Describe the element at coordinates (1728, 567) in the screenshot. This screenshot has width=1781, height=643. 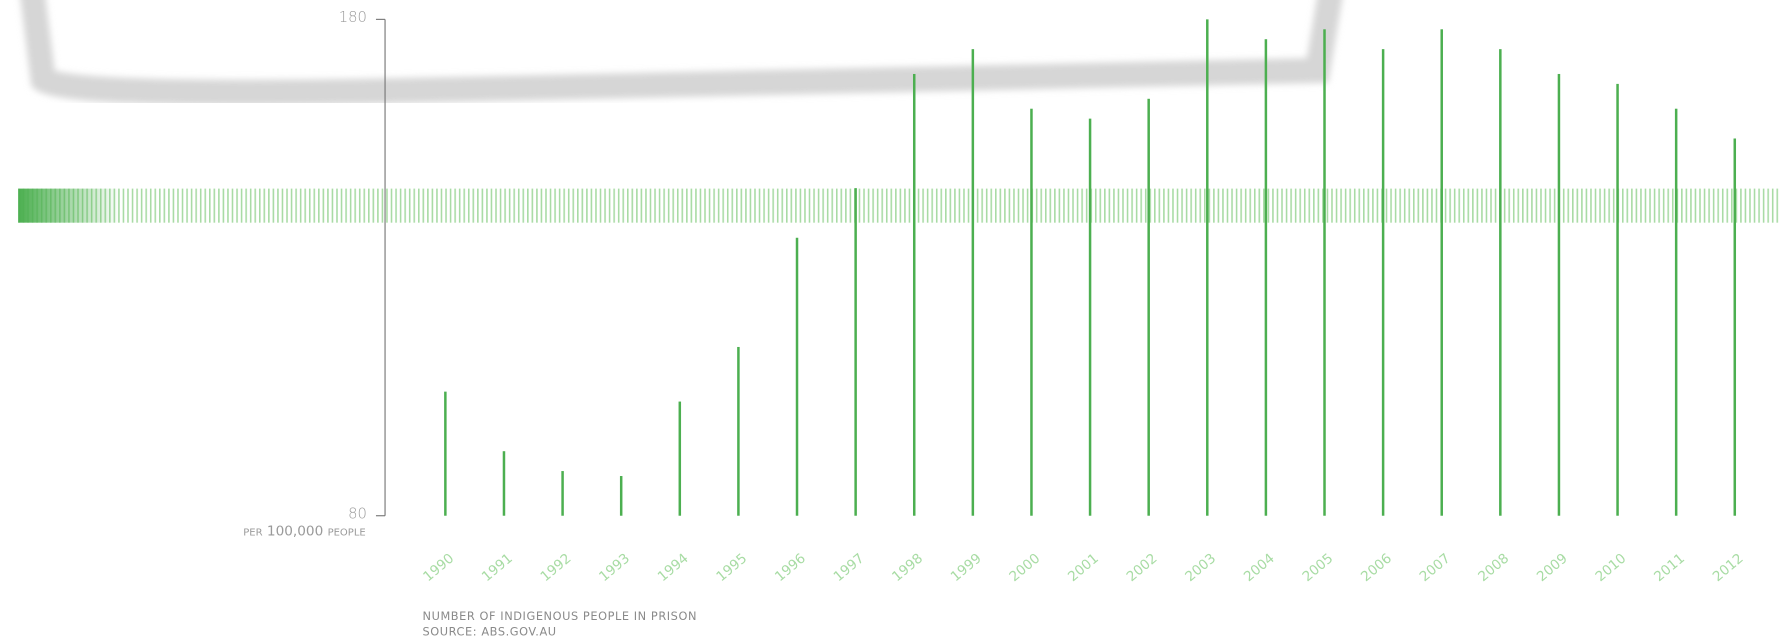
I see `x-tick-label: 2012` at that location.